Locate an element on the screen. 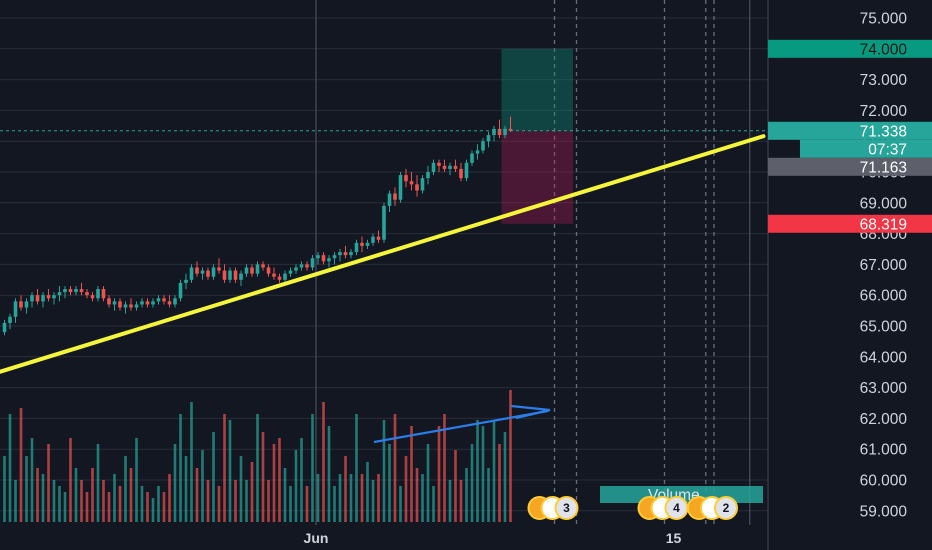  economic-event-marker: 4 is located at coordinates (663, 508).